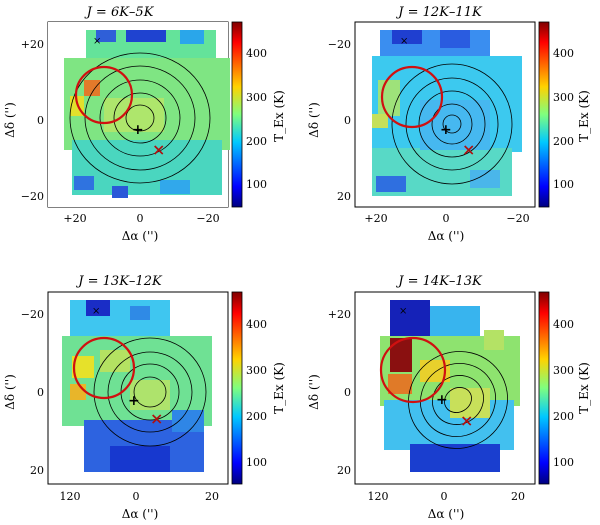 The image size is (600, 525). What do you see at coordinates (104, 368) in the screenshot?
I see `panel-3-beam-circle` at bounding box center [104, 368].